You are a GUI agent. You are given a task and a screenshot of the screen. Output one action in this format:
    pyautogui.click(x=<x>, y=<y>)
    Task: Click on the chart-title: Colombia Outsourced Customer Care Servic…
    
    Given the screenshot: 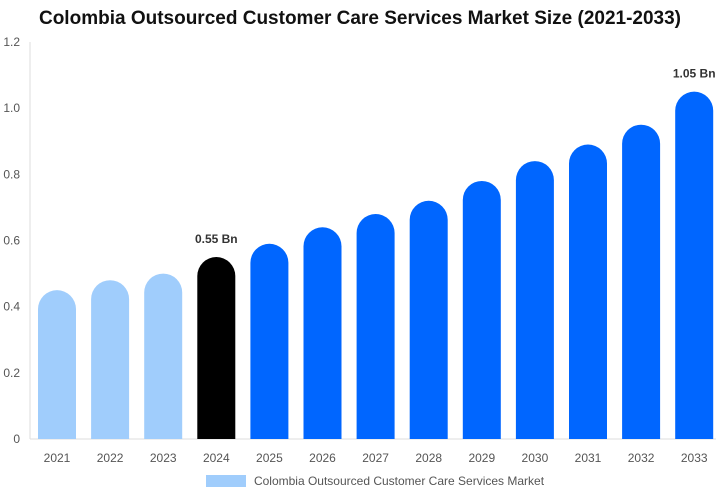 What is the action you would take?
    pyautogui.click(x=360, y=18)
    